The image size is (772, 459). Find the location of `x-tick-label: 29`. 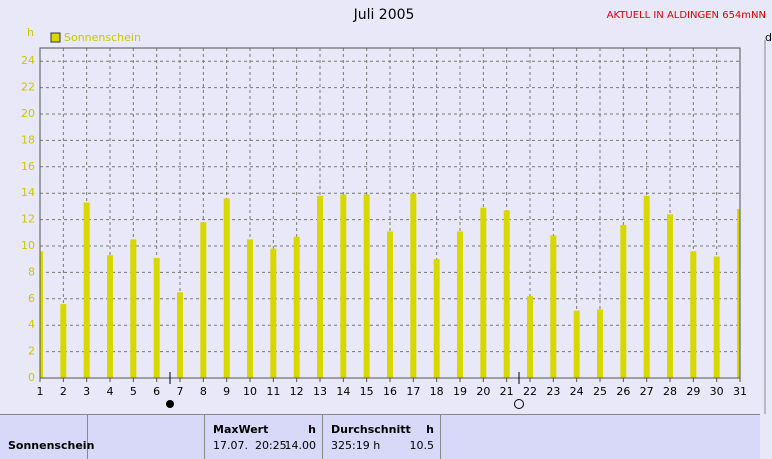

x-tick-label: 29 is located at coordinates (693, 391).